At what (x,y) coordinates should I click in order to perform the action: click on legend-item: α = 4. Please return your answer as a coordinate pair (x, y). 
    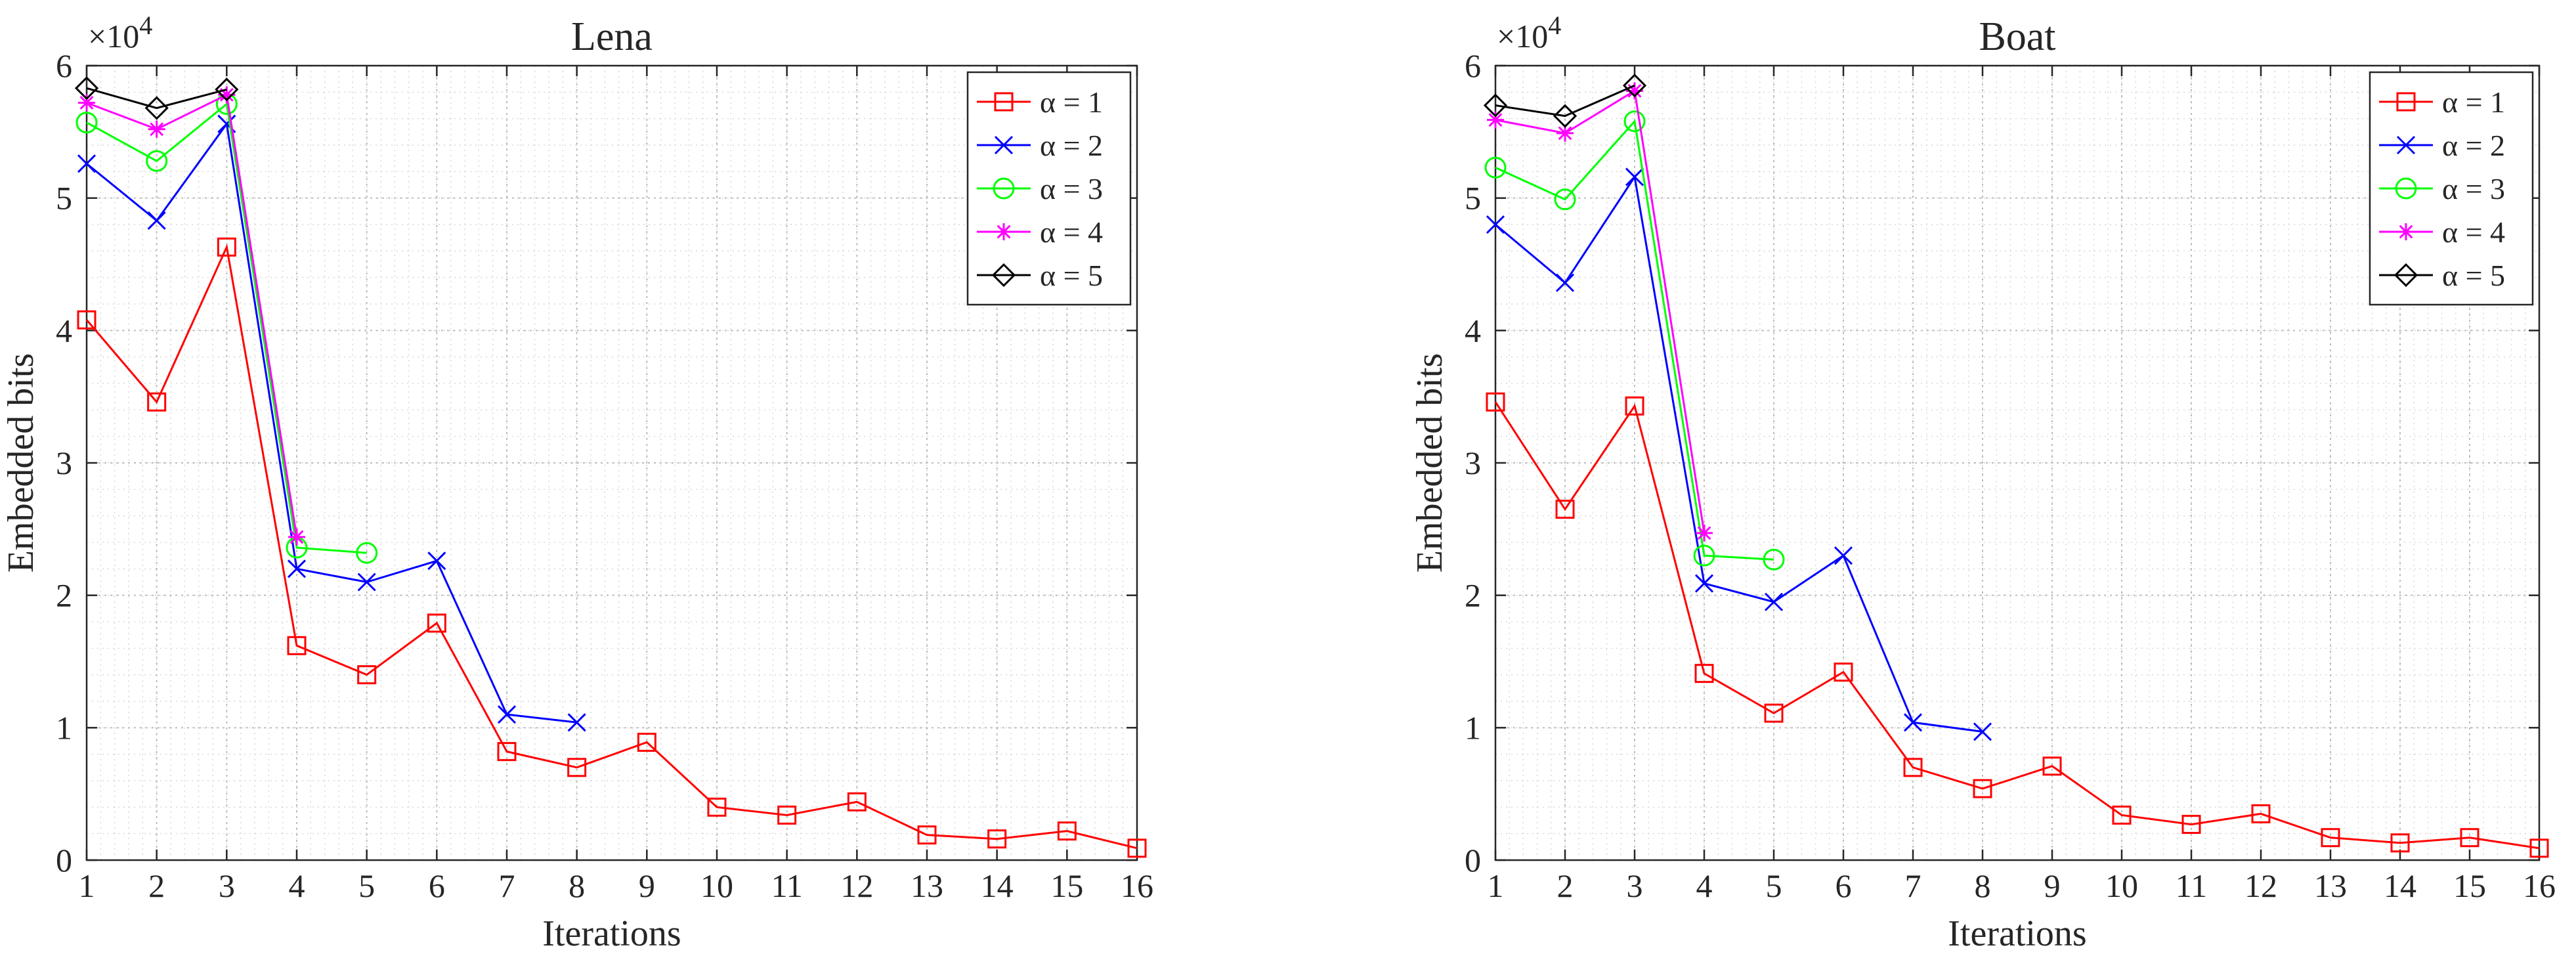
    Looking at the image, I should click on (2442, 232).